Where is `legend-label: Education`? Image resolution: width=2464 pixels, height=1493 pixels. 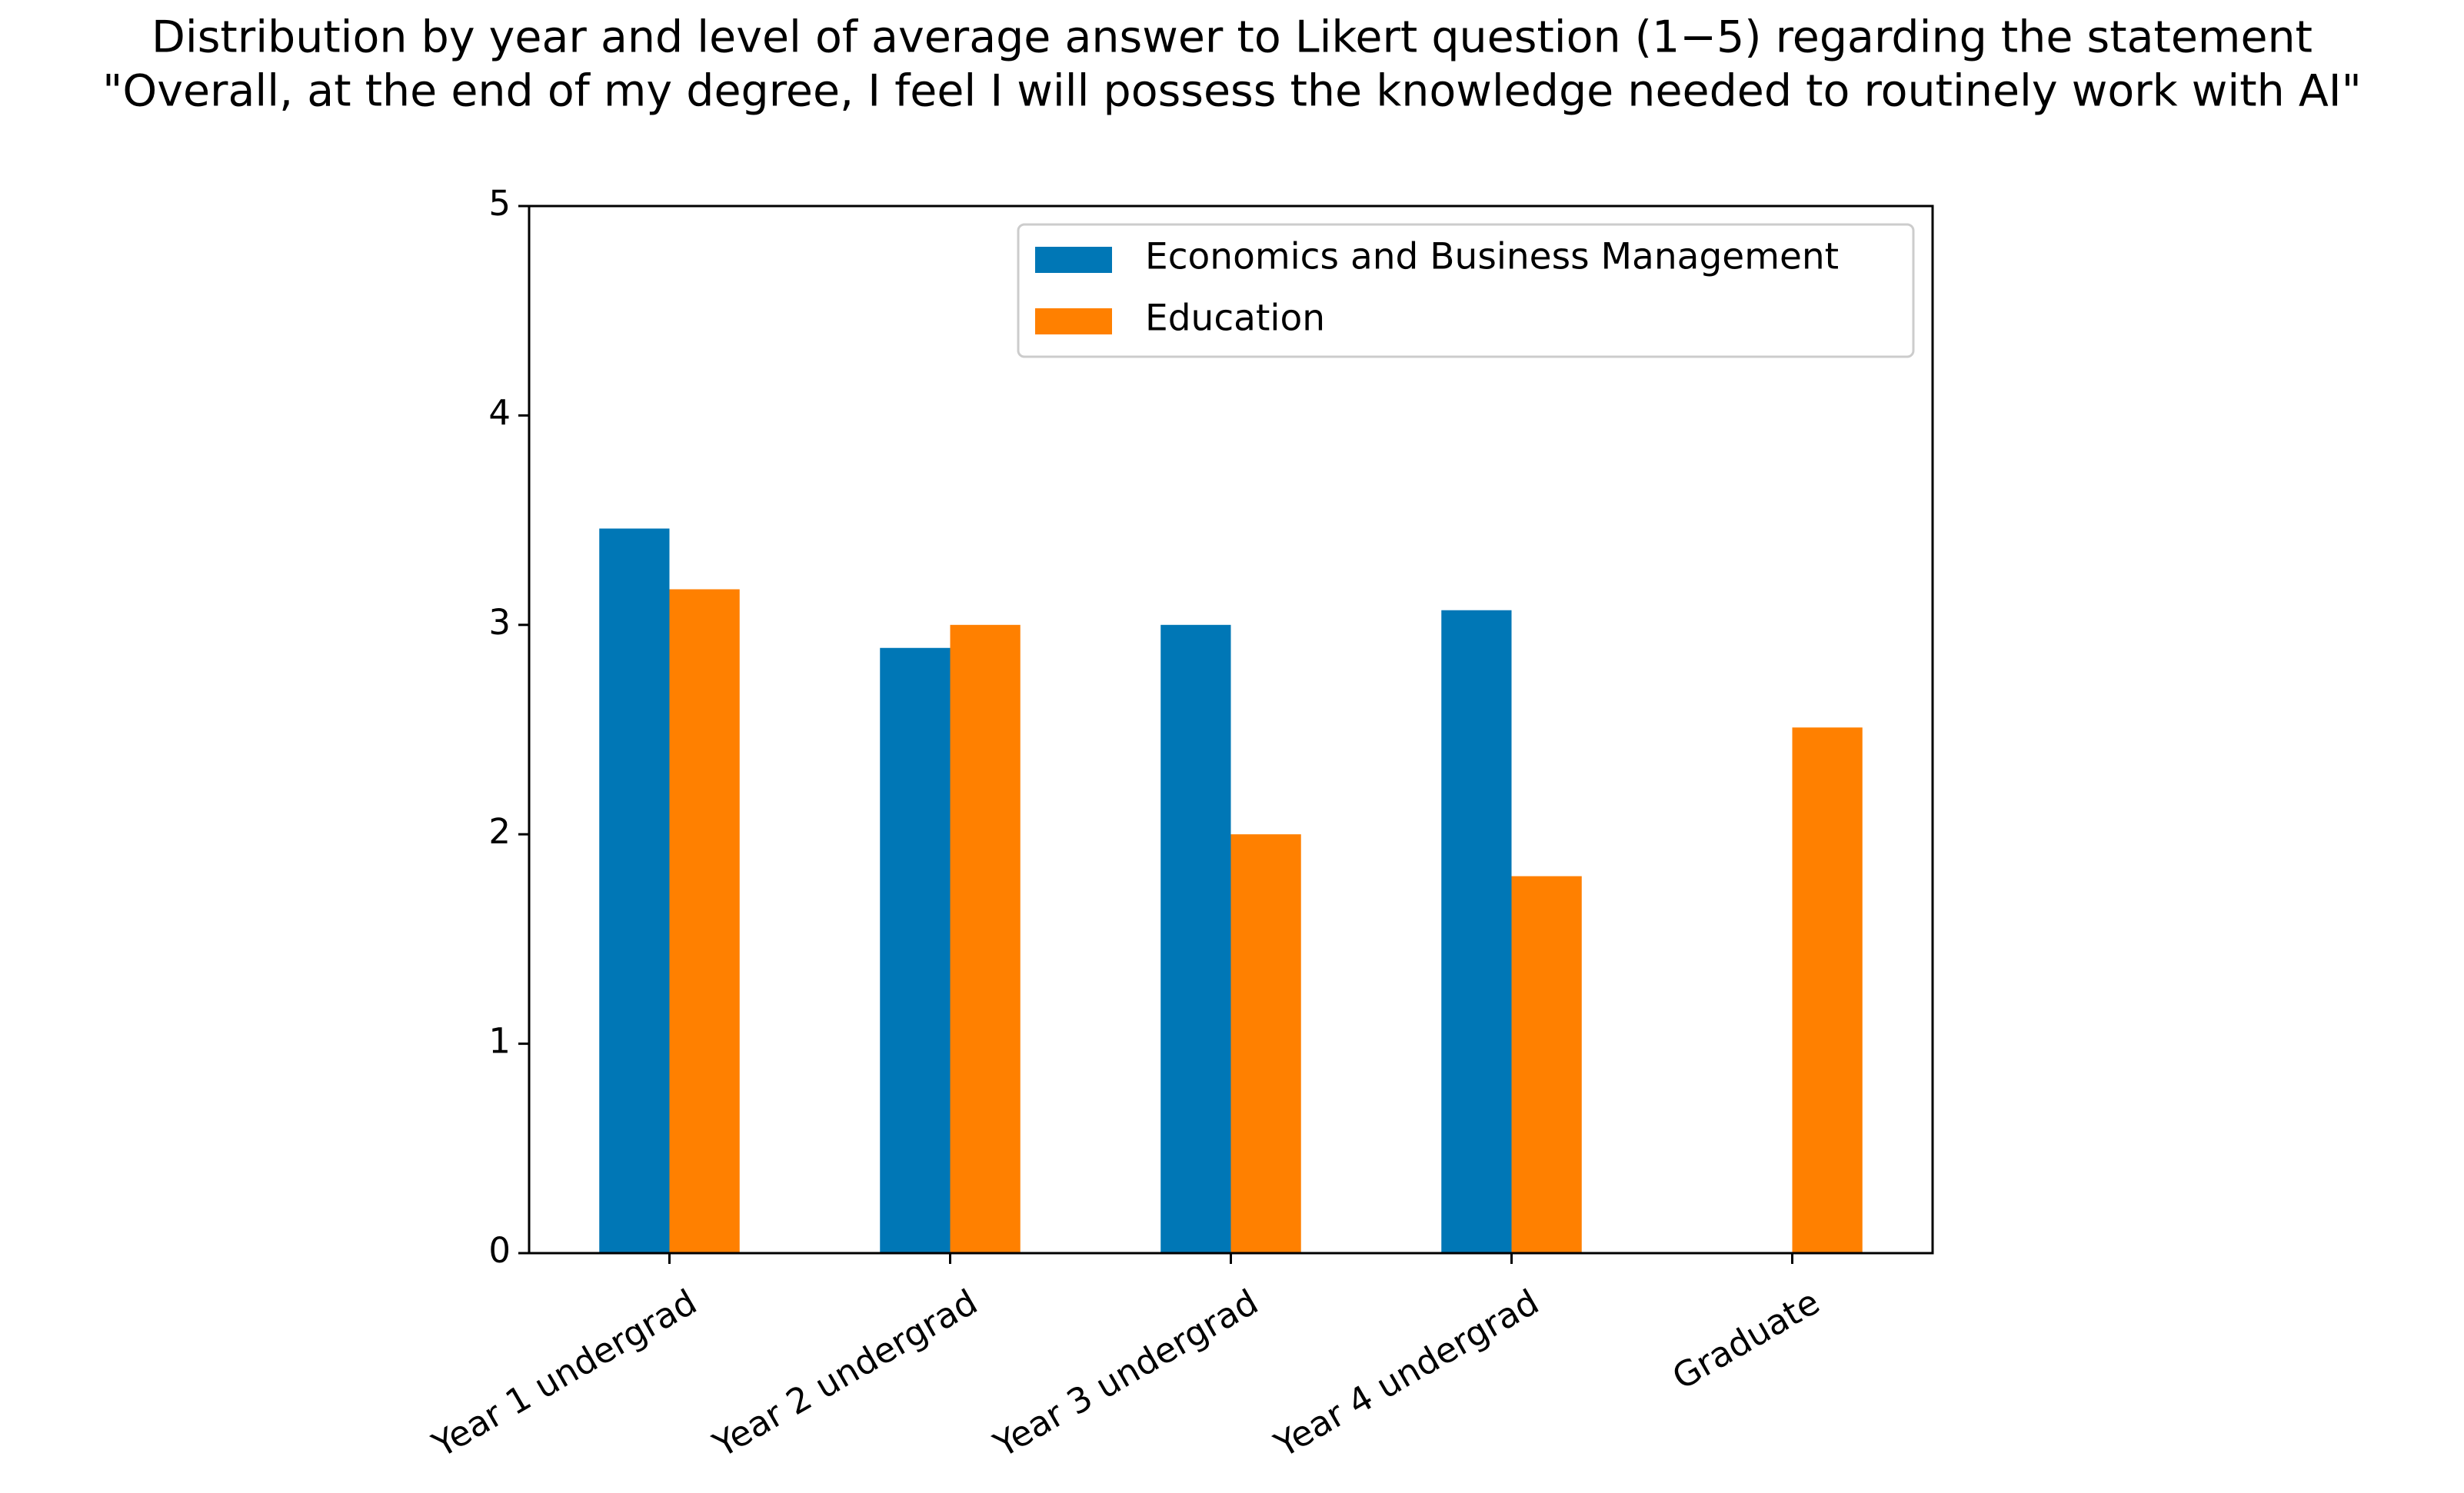
legend-label: Education is located at coordinates (1235, 319).